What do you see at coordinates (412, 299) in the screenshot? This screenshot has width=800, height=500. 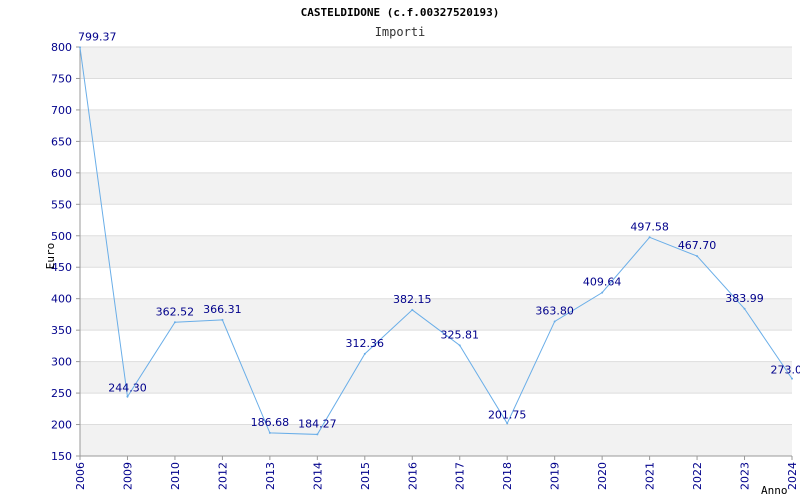 I see `data-label: 382.15` at bounding box center [412, 299].